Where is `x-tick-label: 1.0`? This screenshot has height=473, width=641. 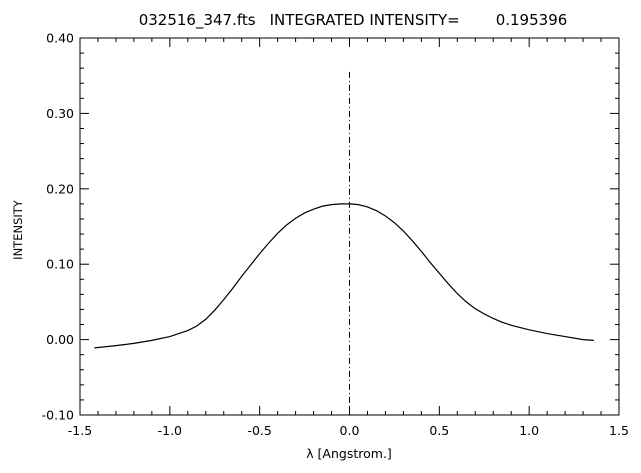 x-tick-label: 1.0 is located at coordinates (529, 430).